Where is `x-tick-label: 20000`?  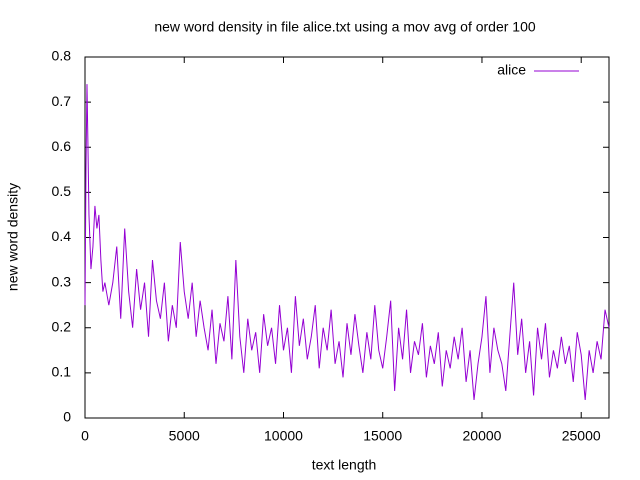 x-tick-label: 20000 is located at coordinates (482, 436).